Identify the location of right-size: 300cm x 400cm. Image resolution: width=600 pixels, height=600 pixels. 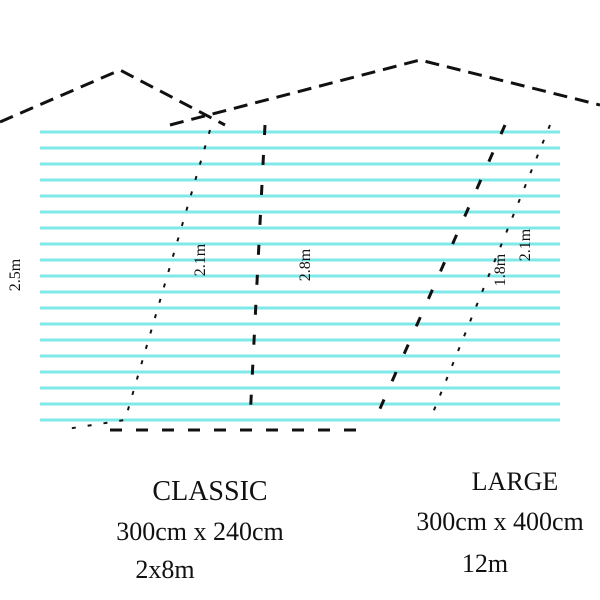
(500, 521).